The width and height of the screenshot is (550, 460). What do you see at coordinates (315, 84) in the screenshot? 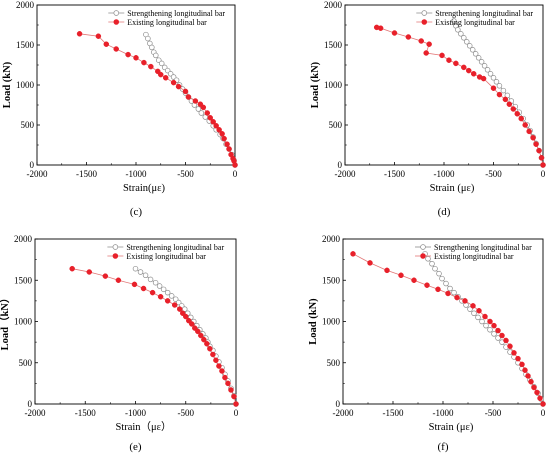
I see `y-axis-label: Load (kN)` at bounding box center [315, 84].